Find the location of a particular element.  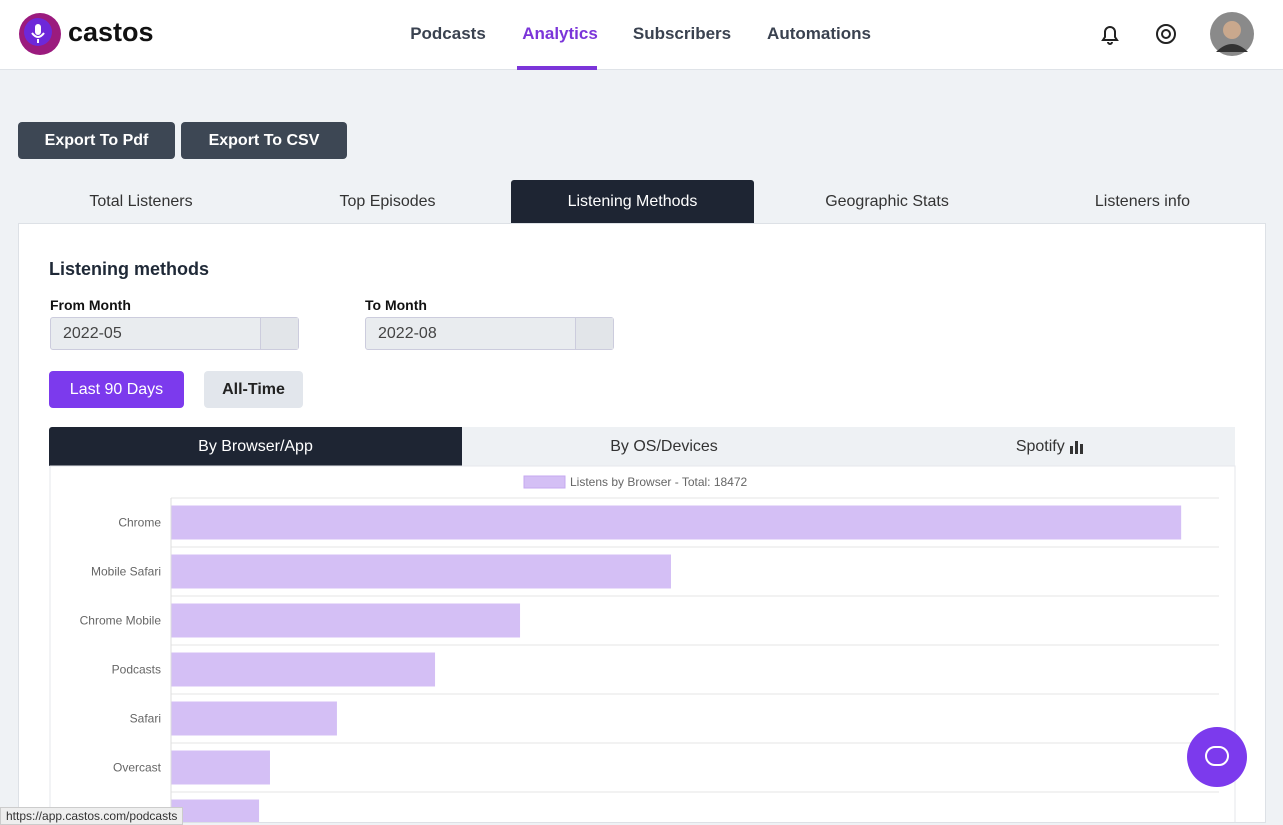

bell-icon is located at coordinates (1110, 35).